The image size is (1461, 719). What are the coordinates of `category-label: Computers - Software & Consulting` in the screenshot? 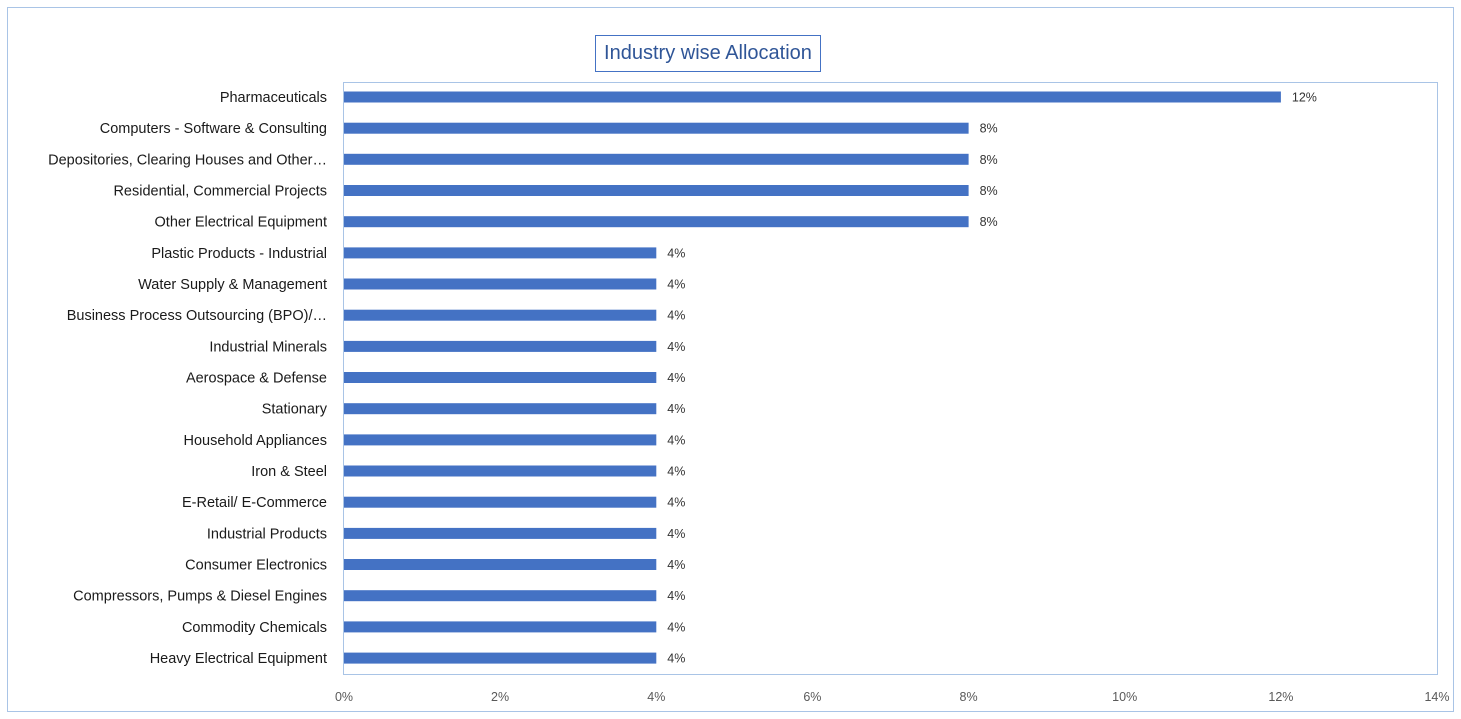 It's located at (213, 129).